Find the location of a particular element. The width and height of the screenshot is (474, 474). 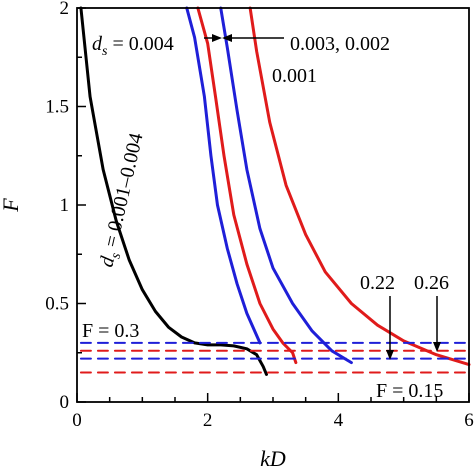

annotation-0003-0002: 0.003, 0.002 is located at coordinates (340, 44).